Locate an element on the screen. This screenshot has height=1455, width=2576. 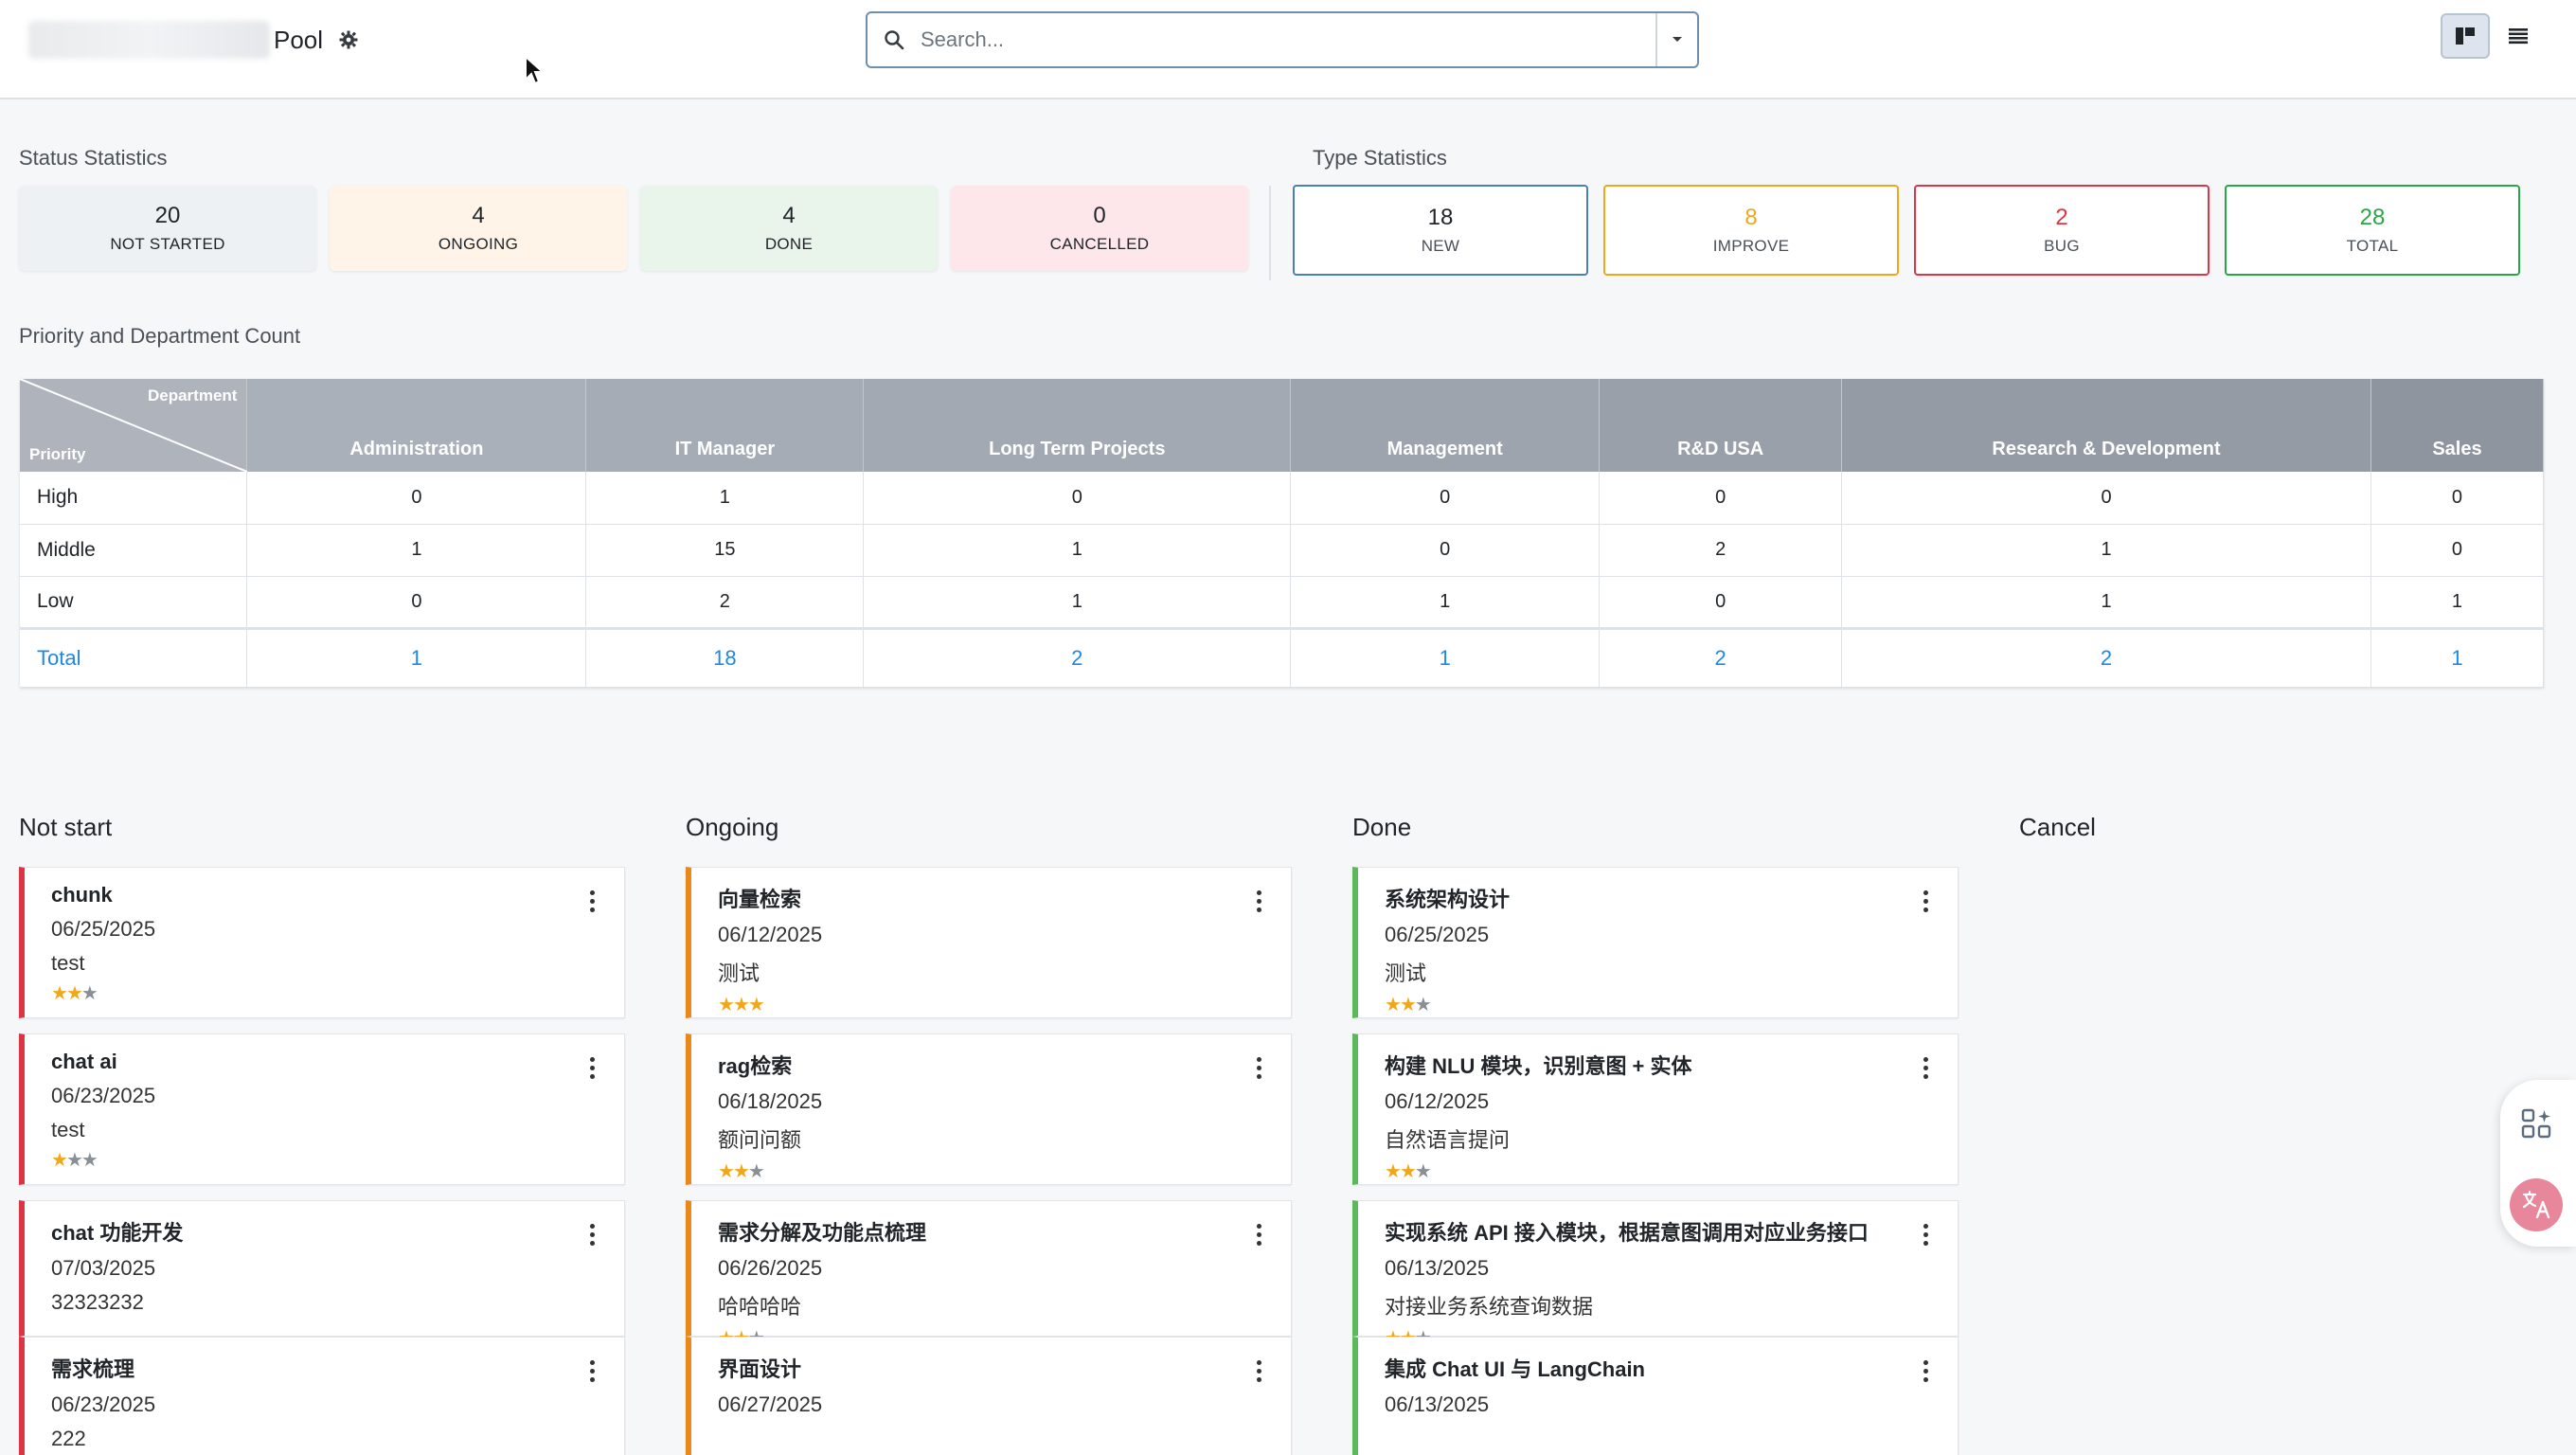
type-label: IMPROVE is located at coordinates (1751, 246).